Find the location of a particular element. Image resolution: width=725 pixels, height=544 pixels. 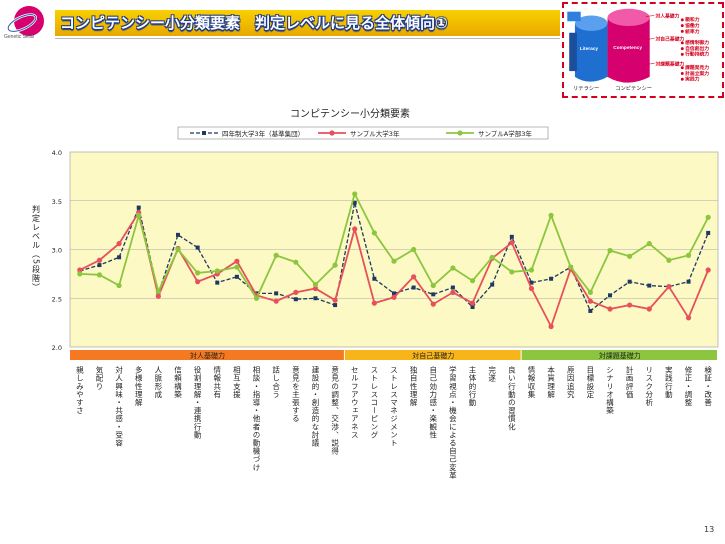

page-number: 13 is located at coordinates (709, 529).